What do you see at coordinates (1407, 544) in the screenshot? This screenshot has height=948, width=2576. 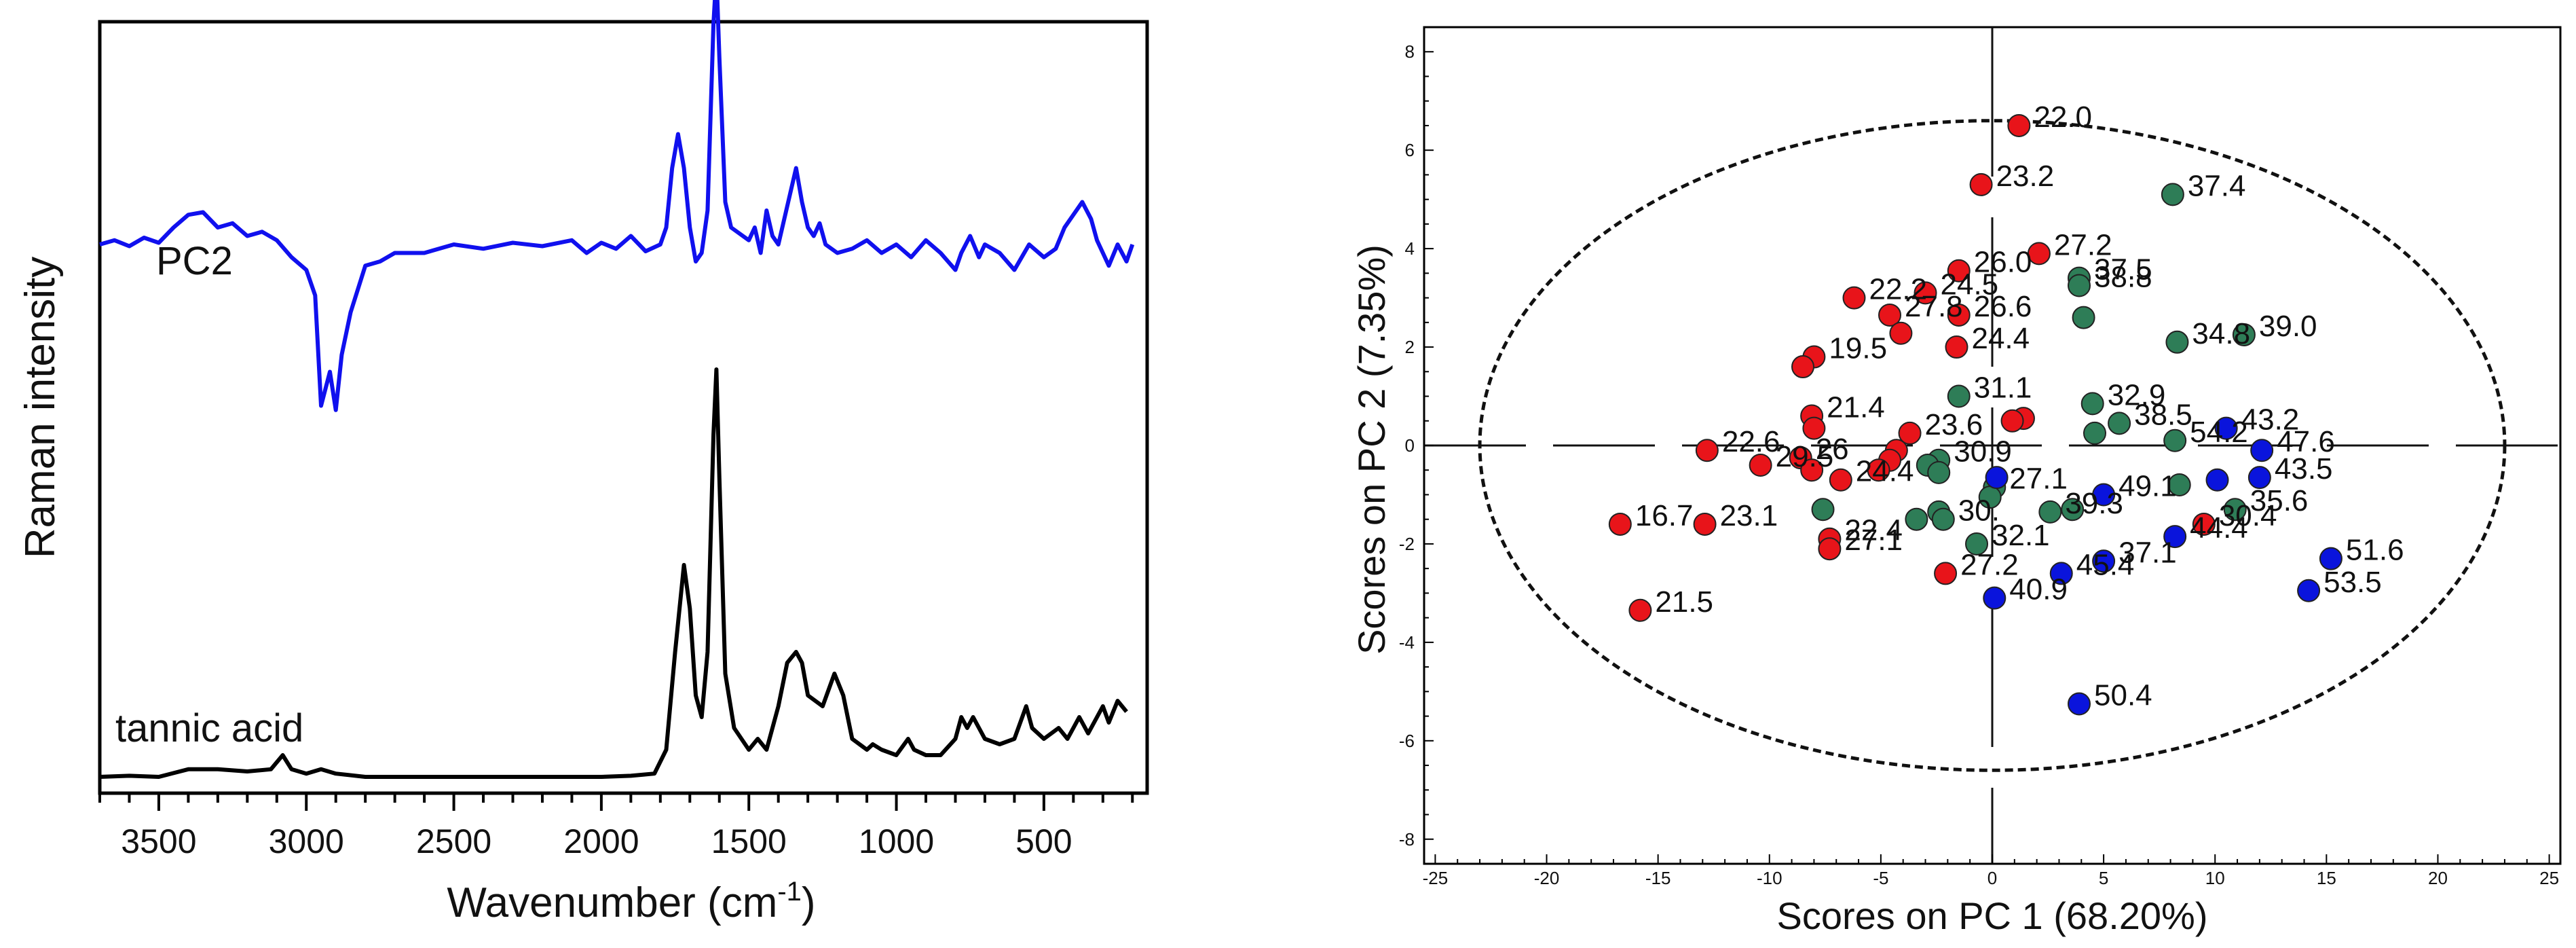 I see `y-tick-label: -2` at bounding box center [1407, 544].